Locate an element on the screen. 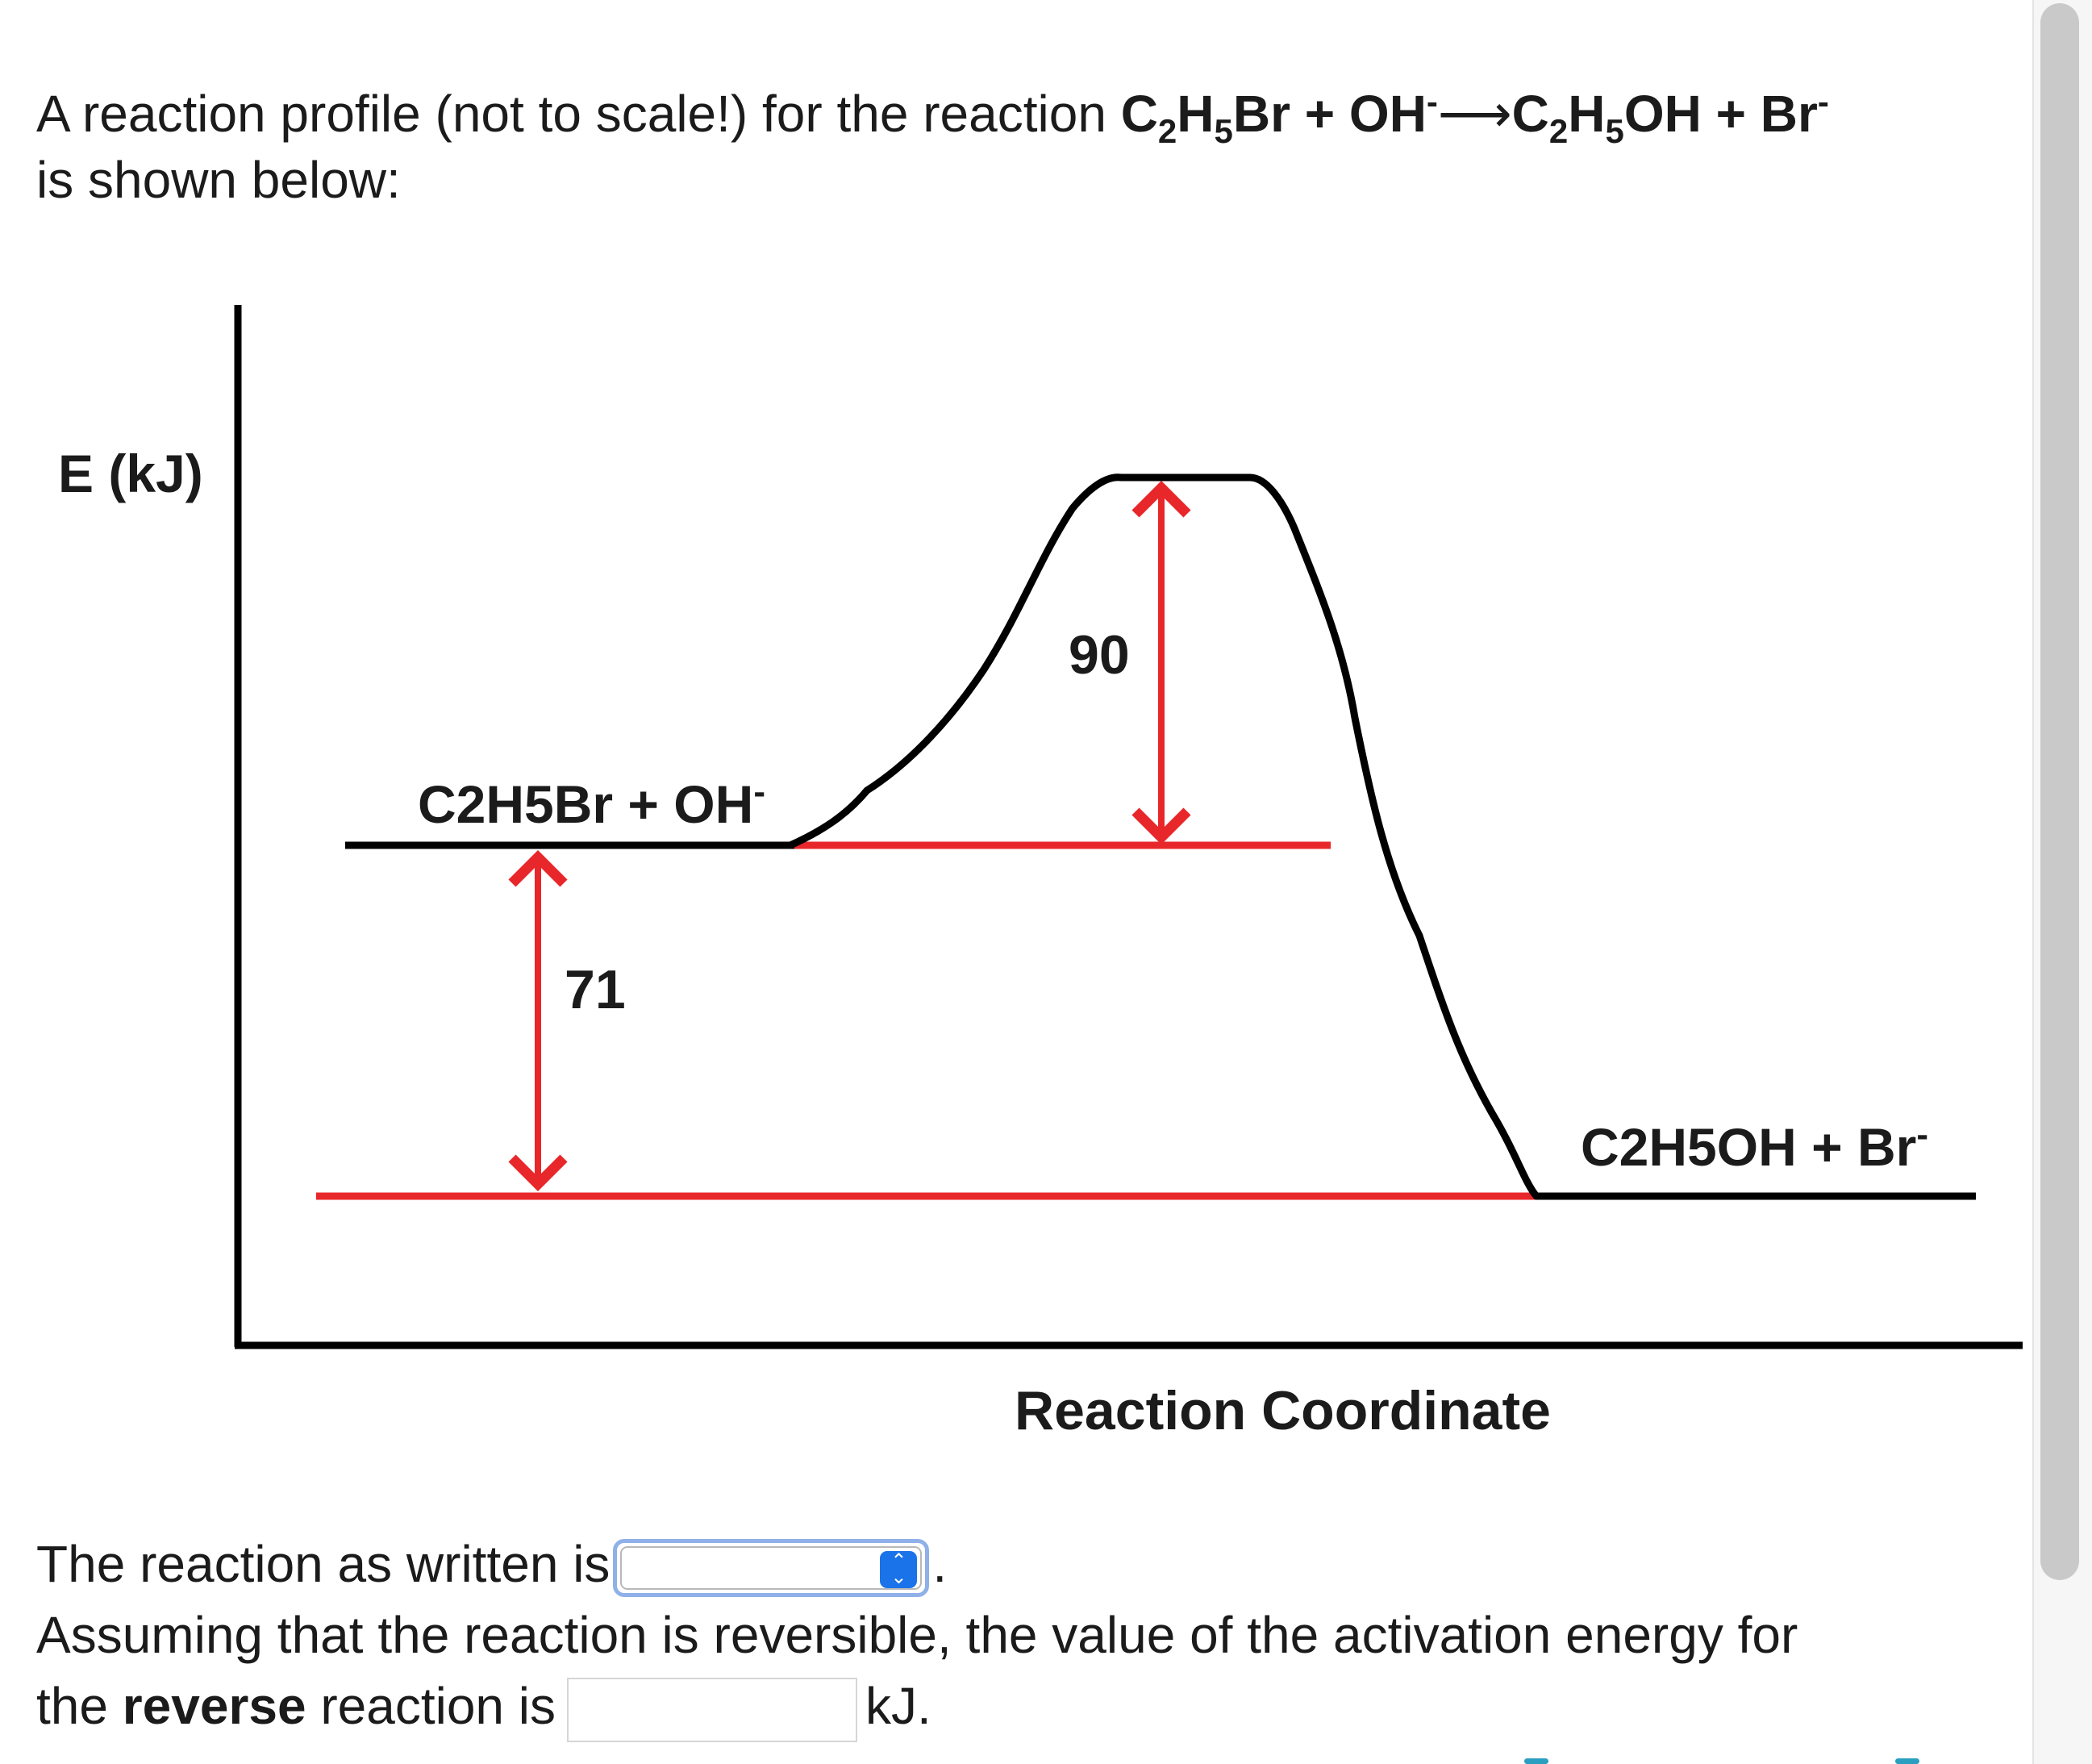  products-label: C2H5OH + Br- is located at coordinates (1754, 1146).